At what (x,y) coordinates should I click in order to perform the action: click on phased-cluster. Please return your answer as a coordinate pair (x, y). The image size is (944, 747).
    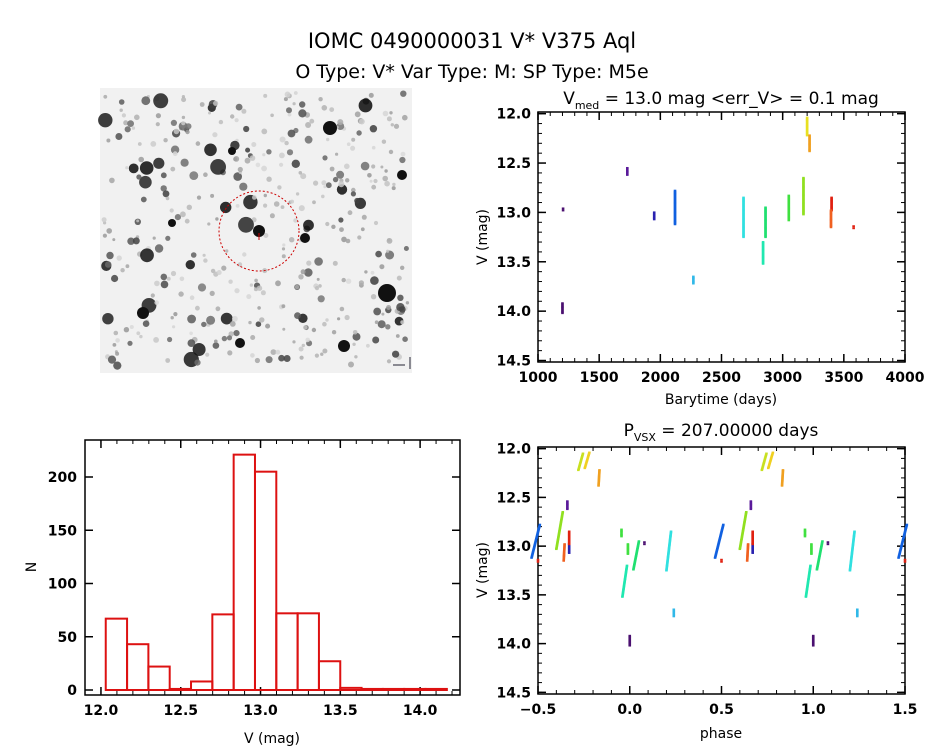
    Looking at the image, I should click on (905, 560).